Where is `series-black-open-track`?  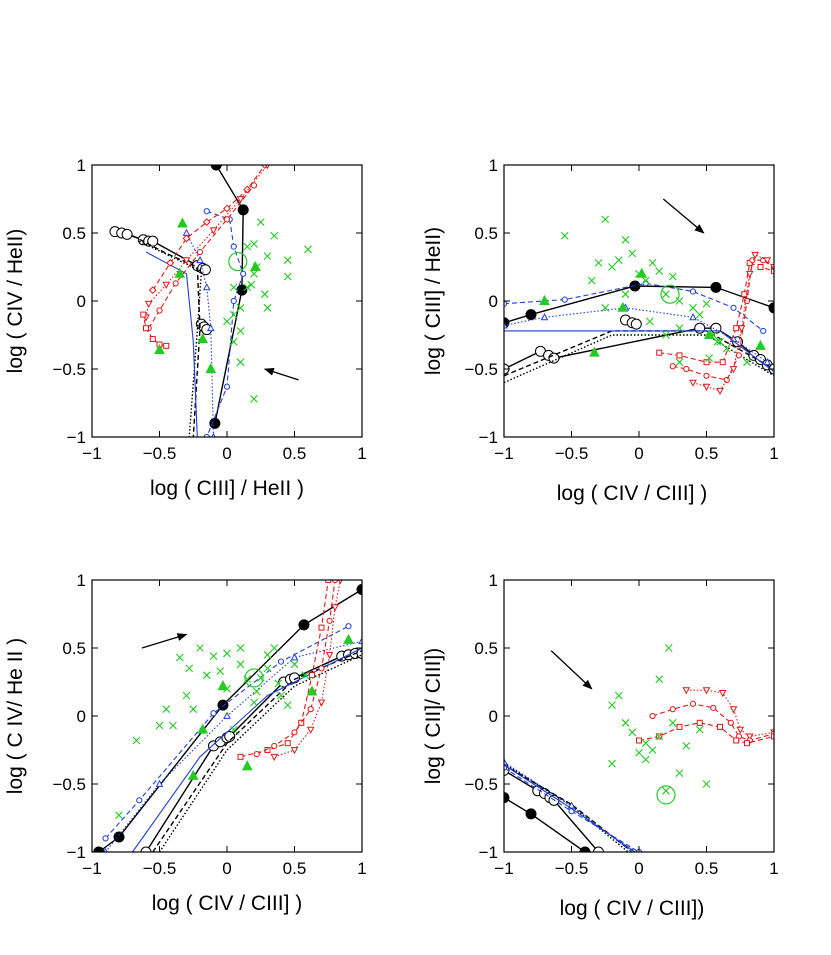
series-black-open-track is located at coordinates (639, 348).